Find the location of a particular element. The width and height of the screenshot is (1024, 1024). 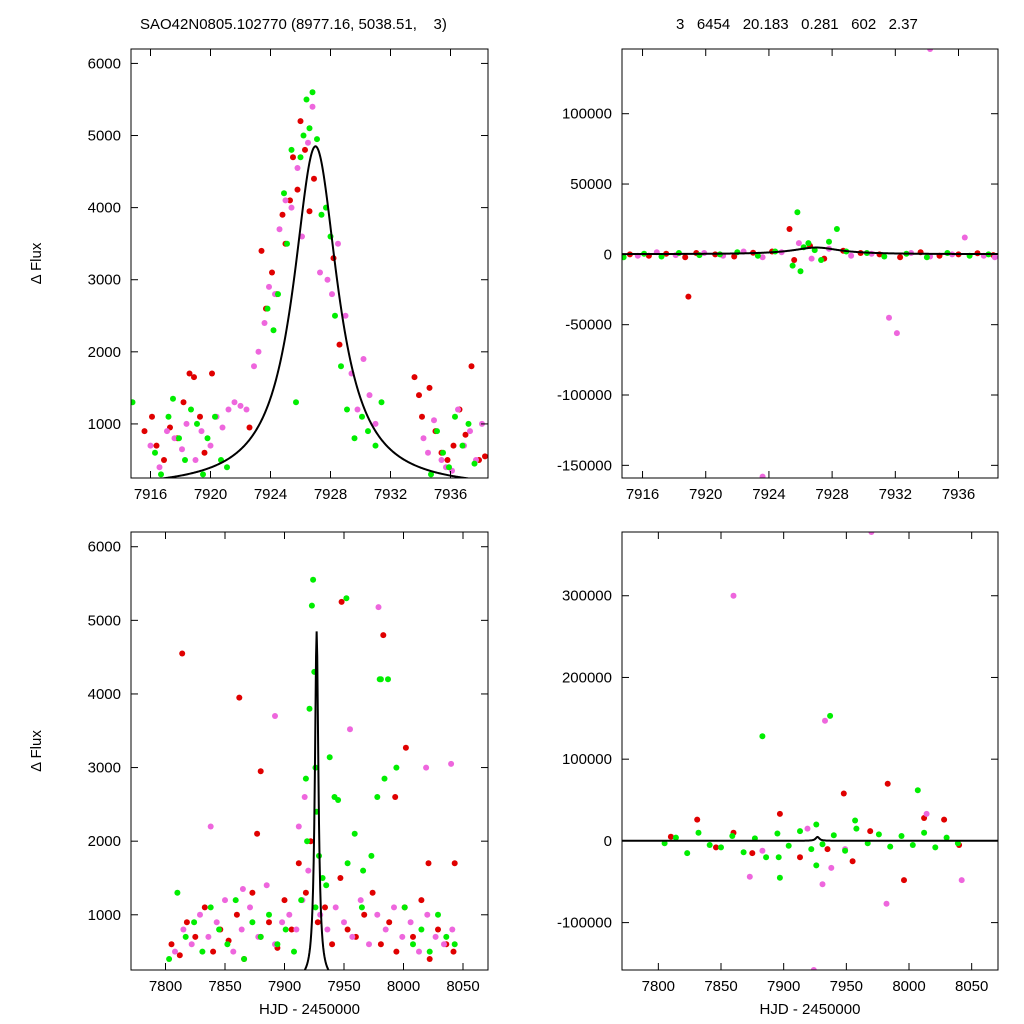

y-tick-label: 3000 is located at coordinates (104, 768).